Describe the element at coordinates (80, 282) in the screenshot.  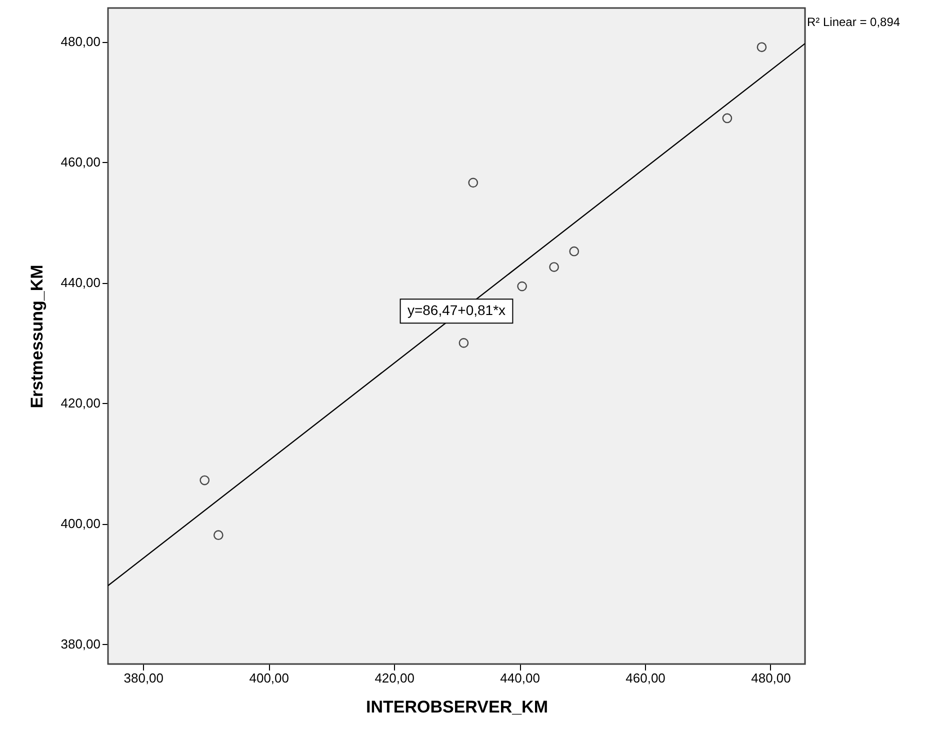
I see `y-tick-label: 440,00` at that location.